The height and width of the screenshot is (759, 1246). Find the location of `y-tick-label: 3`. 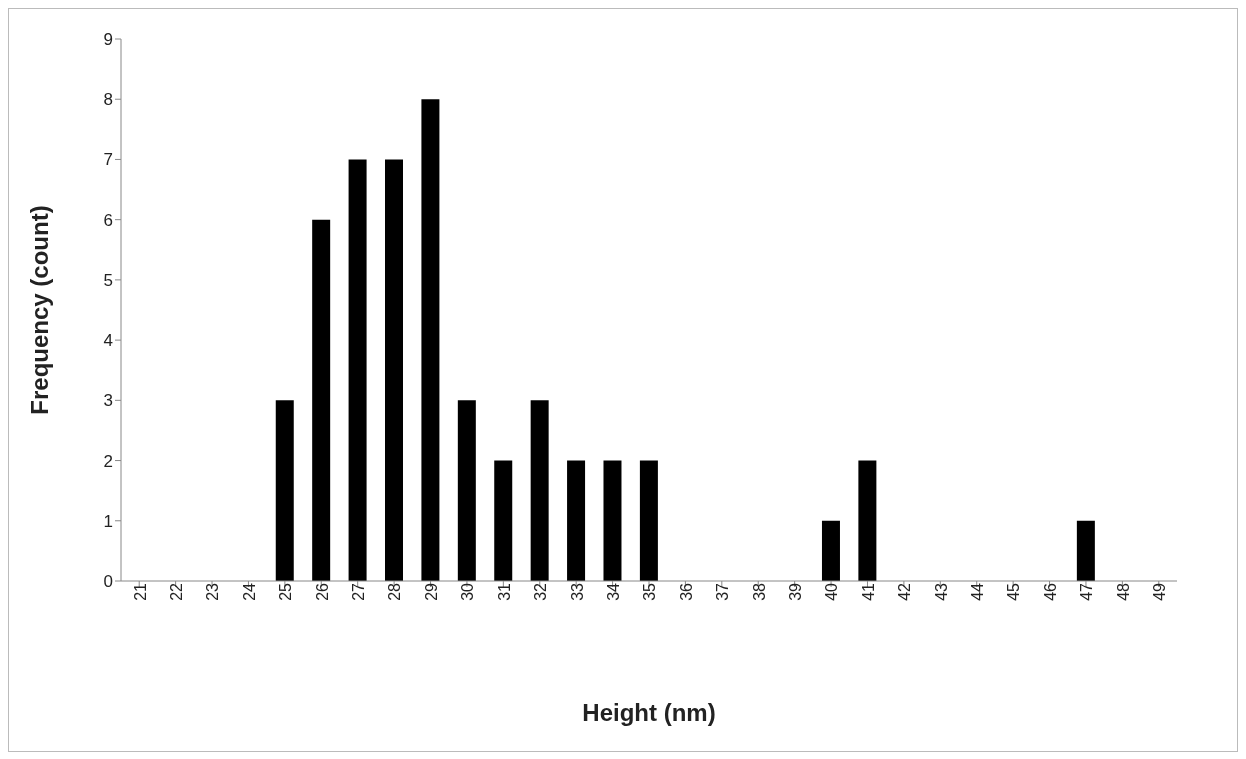

y-tick-label: 3 is located at coordinates (108, 401).